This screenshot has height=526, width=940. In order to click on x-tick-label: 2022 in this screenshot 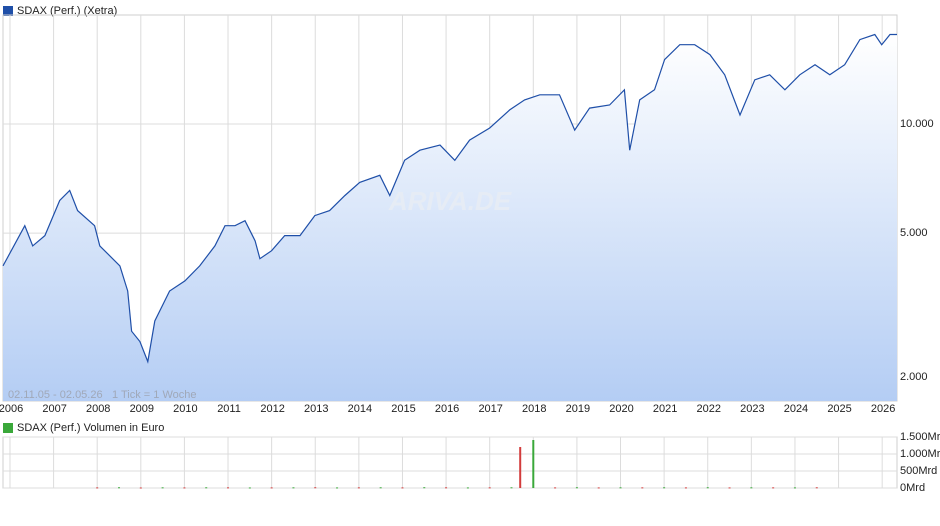, I will do `click(708, 409)`.